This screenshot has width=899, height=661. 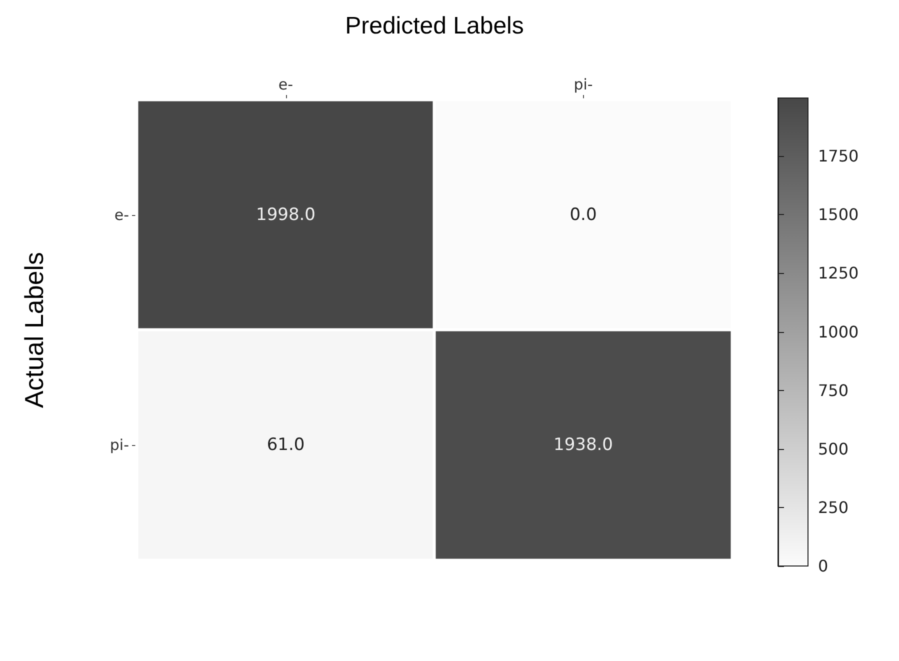 I want to click on color-bar-label: 500, so click(x=833, y=448).